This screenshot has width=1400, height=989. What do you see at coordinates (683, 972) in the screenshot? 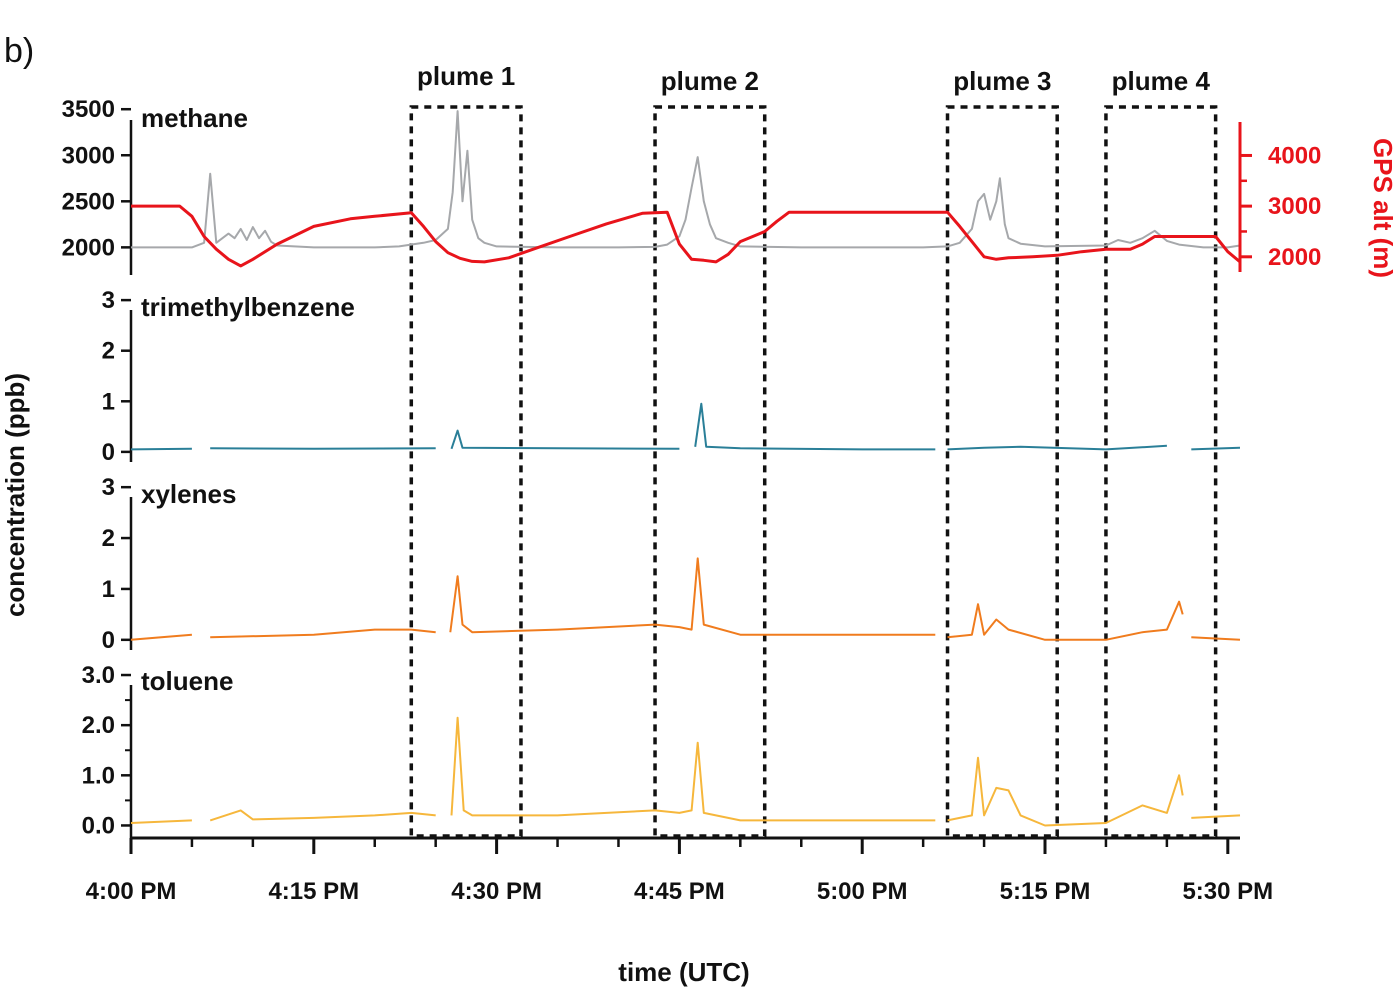
I see `x-axis-title: time (UTC)` at bounding box center [683, 972].